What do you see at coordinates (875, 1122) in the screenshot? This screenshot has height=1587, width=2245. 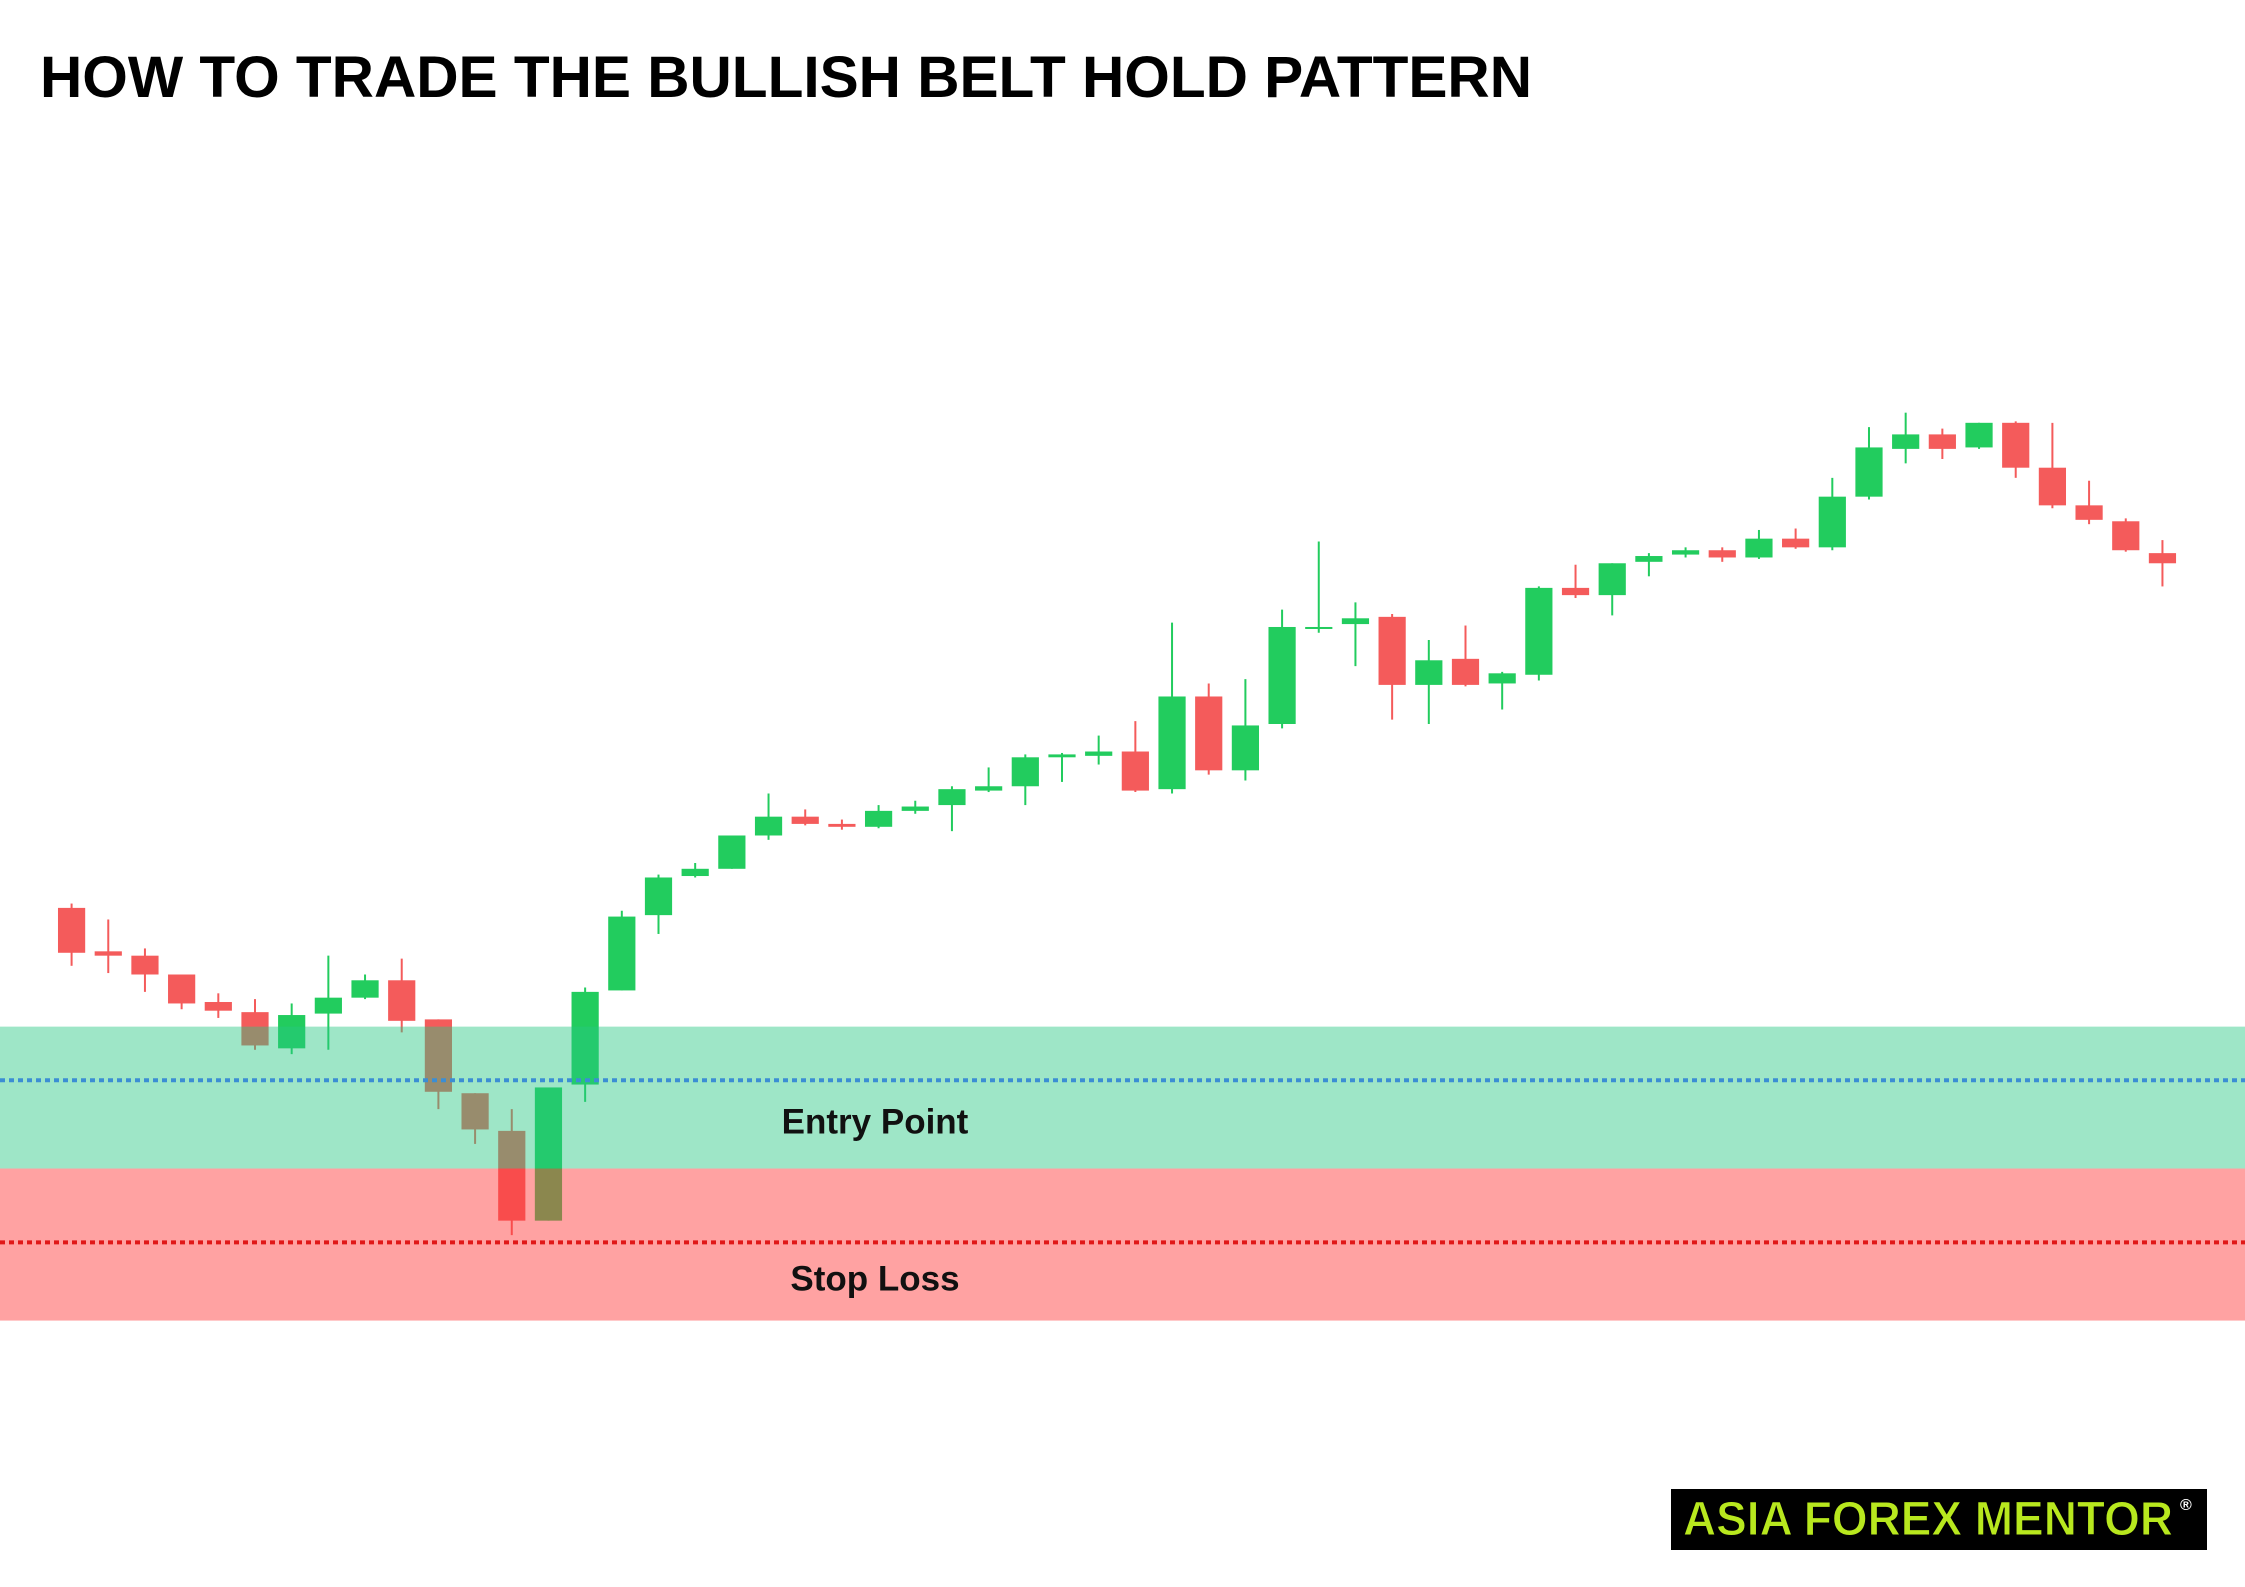 I see `zone-label: Entry Point` at bounding box center [875, 1122].